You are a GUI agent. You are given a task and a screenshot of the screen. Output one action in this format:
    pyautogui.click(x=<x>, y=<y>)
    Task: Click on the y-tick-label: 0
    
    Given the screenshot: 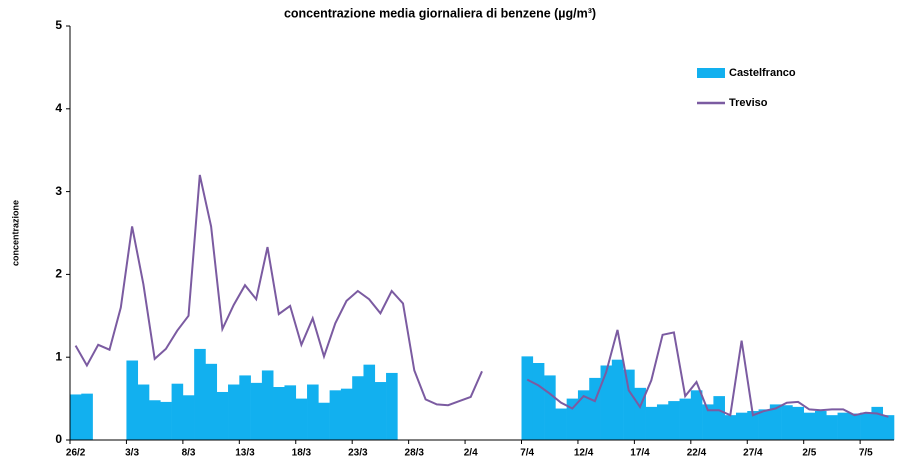 What is the action you would take?
    pyautogui.click(x=58, y=439)
    